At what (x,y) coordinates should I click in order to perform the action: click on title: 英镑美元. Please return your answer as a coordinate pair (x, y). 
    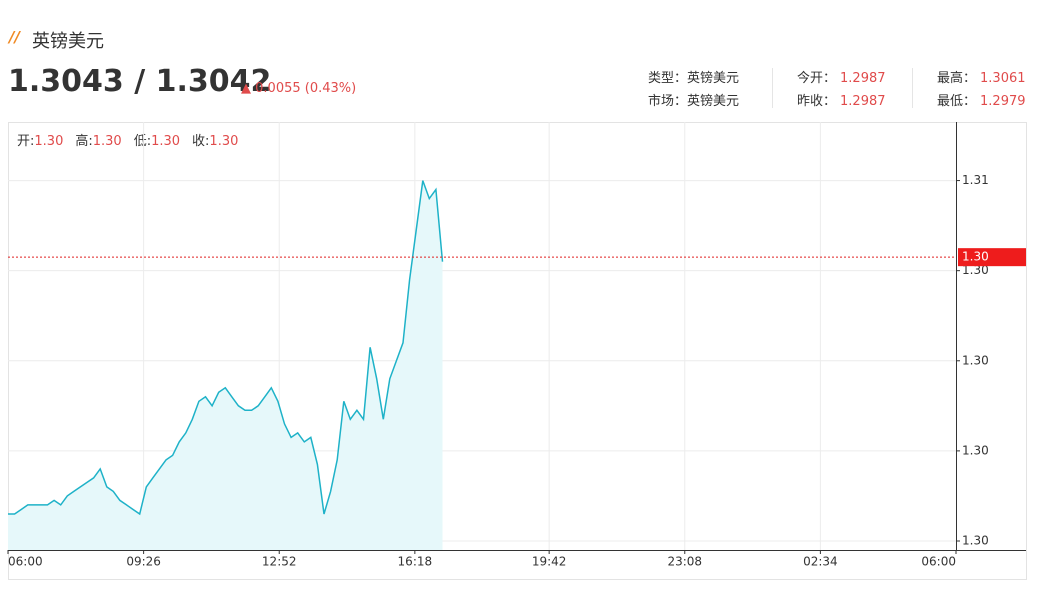
    Looking at the image, I should click on (68, 41).